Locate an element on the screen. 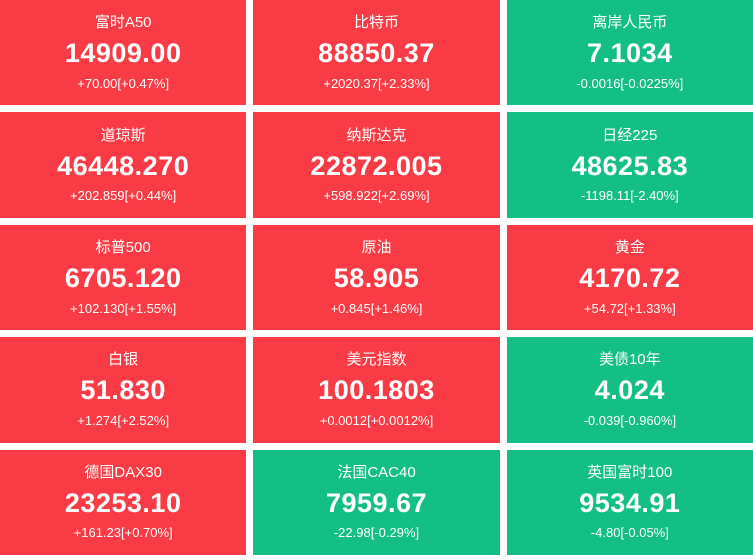  market-value: 14909.00 is located at coordinates (123, 53).